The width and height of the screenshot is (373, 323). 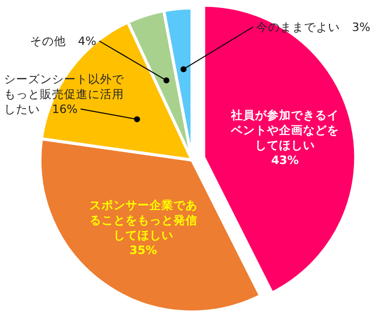 What do you see at coordinates (144, 249) in the screenshot?
I see `data-label: 35%` at bounding box center [144, 249].